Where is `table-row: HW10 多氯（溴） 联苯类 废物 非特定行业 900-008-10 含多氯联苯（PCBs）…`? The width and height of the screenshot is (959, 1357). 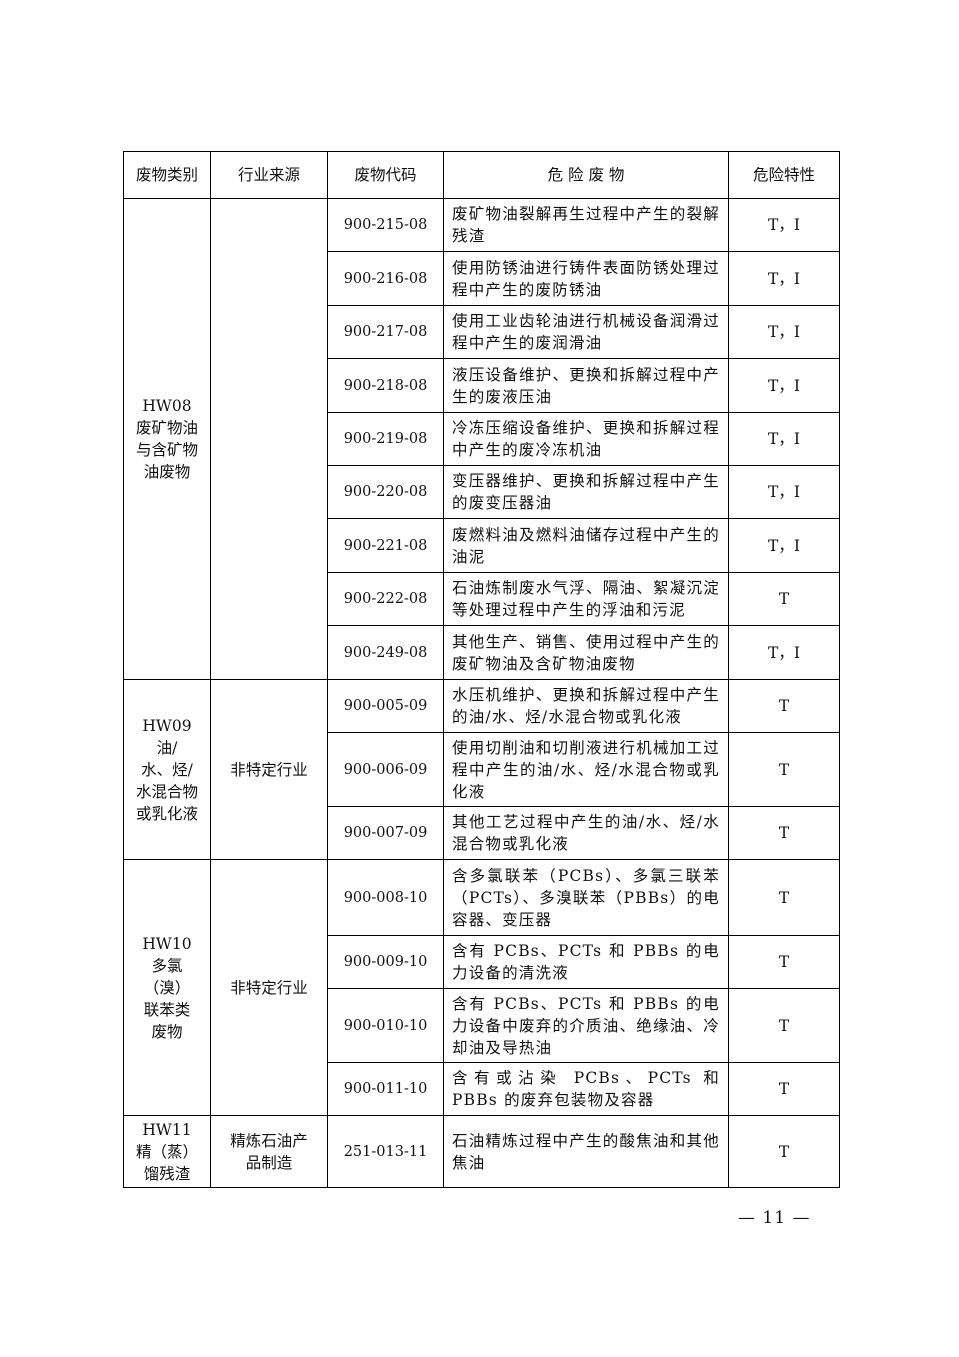 table-row: HW10 多氯（溴） 联苯类 废物 非特定行业 900-008-10 含多氯联苯（PCBs）… is located at coordinates (481, 987).